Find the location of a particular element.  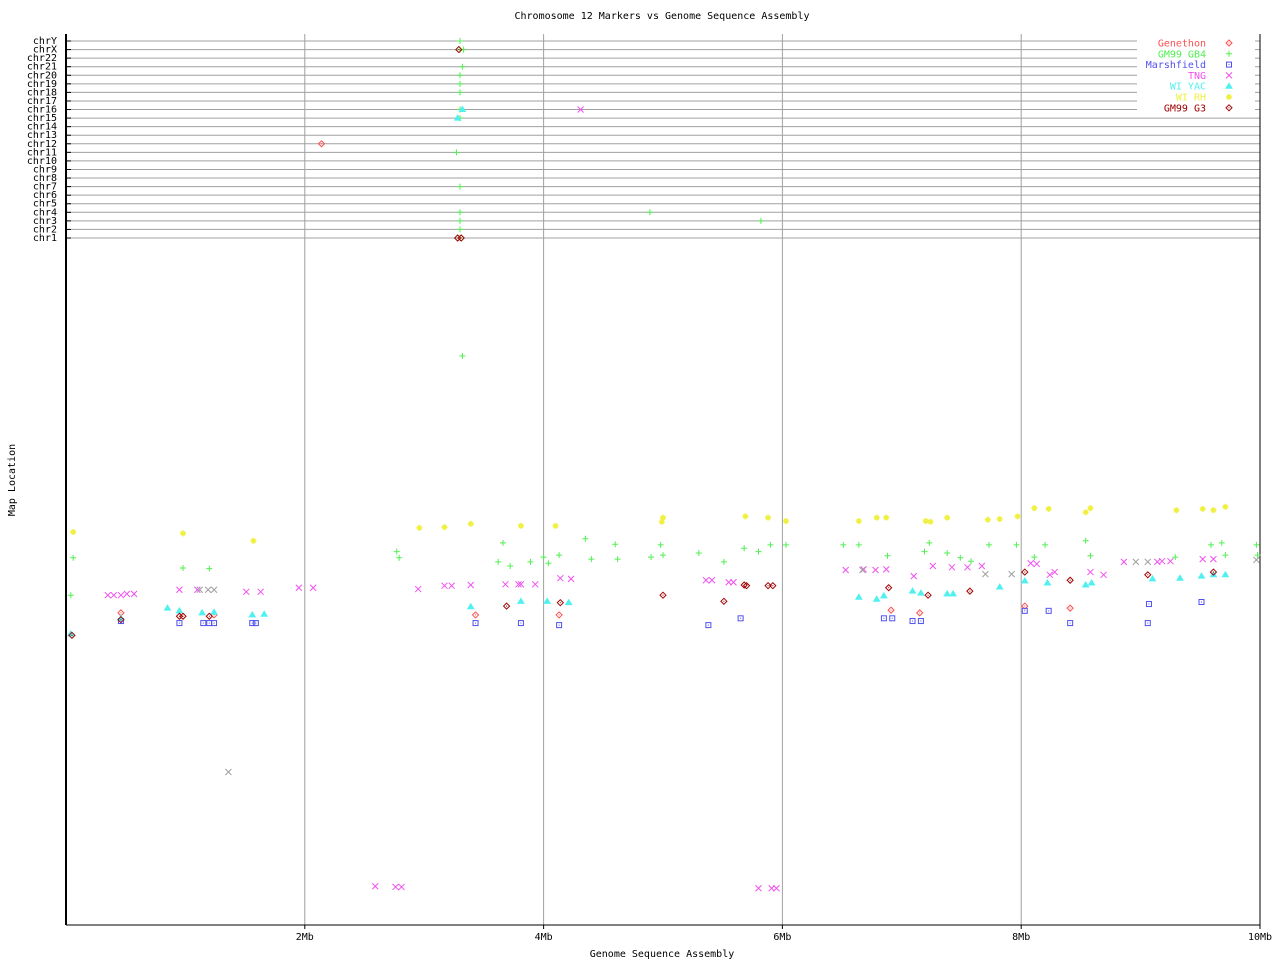

chromosome-label: chr1 is located at coordinates (45, 238).